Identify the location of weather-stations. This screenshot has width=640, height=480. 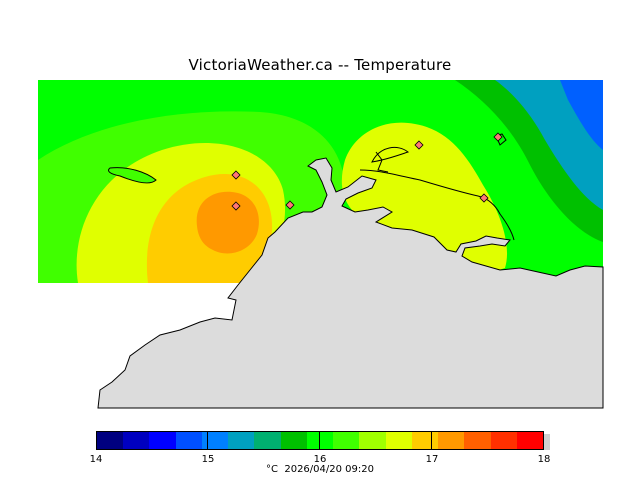
(367, 171).